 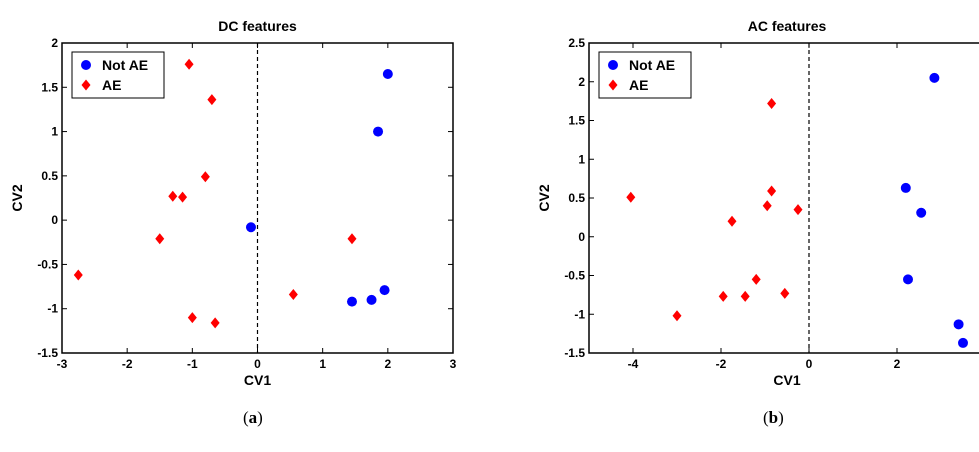 What do you see at coordinates (576, 43) in the screenshot?
I see `y-tick-label: 2.5` at bounding box center [576, 43].